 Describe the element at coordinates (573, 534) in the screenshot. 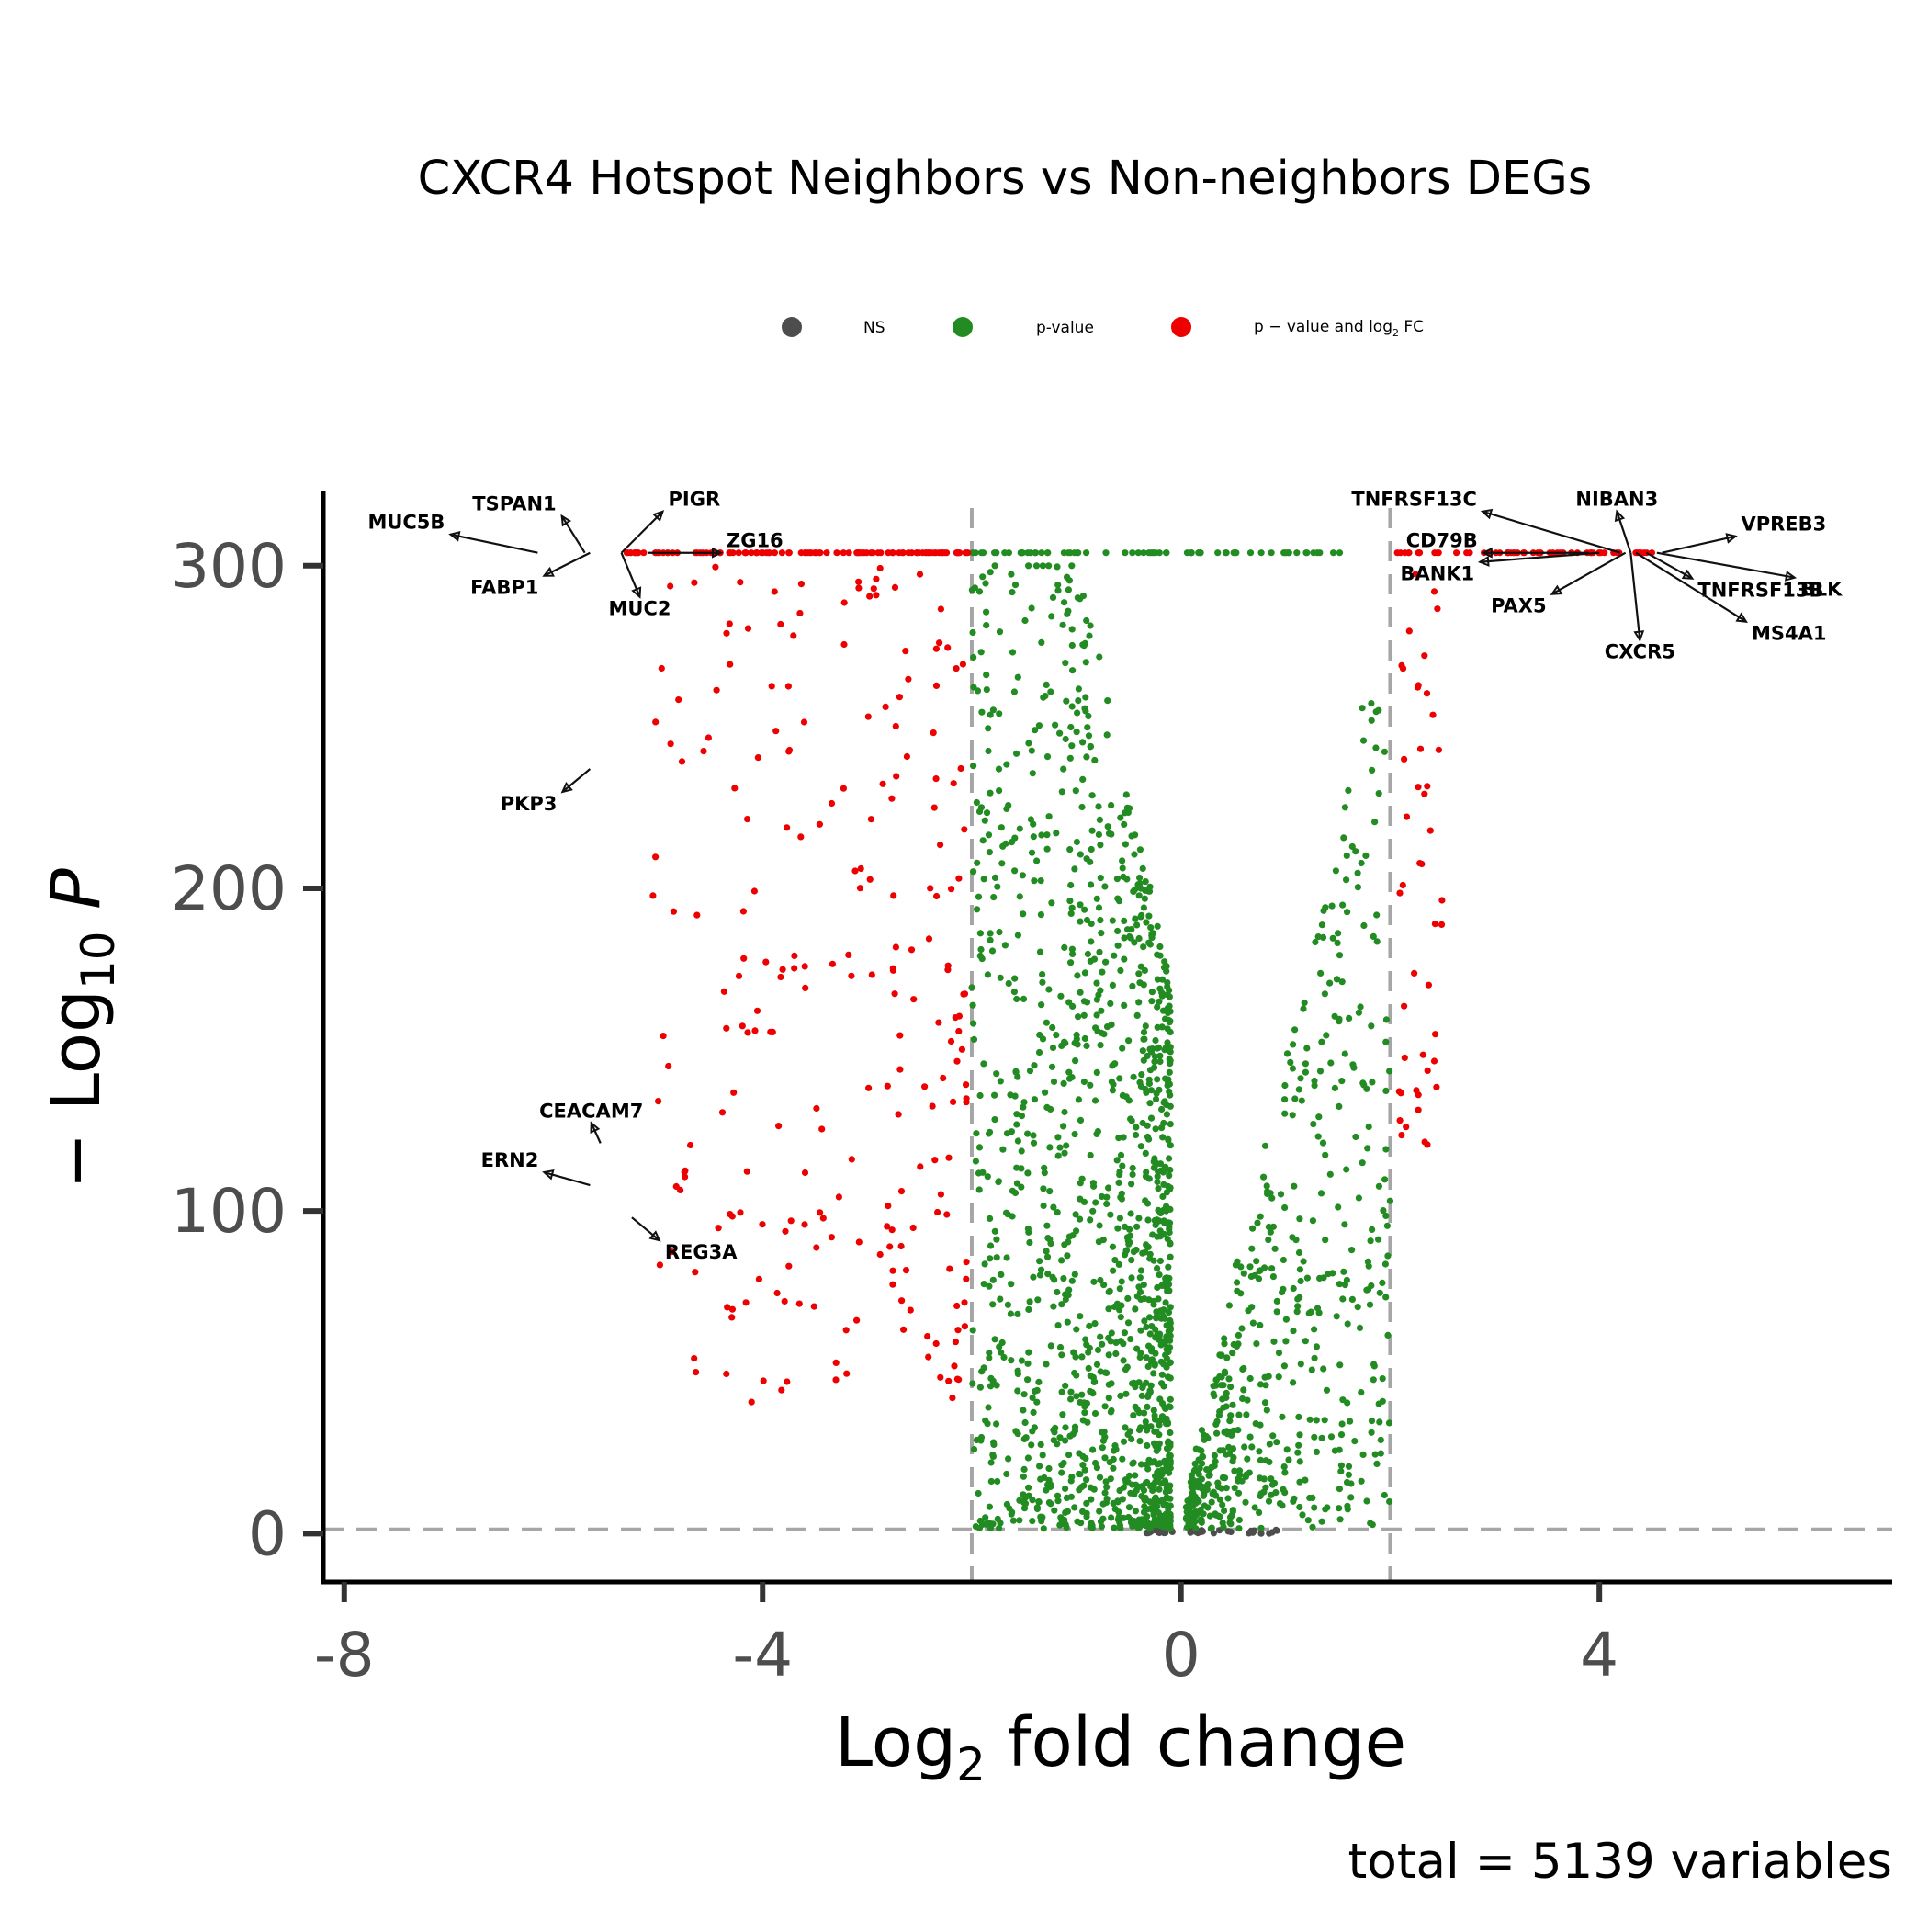

I see `gene-arrow-tspan1` at that location.